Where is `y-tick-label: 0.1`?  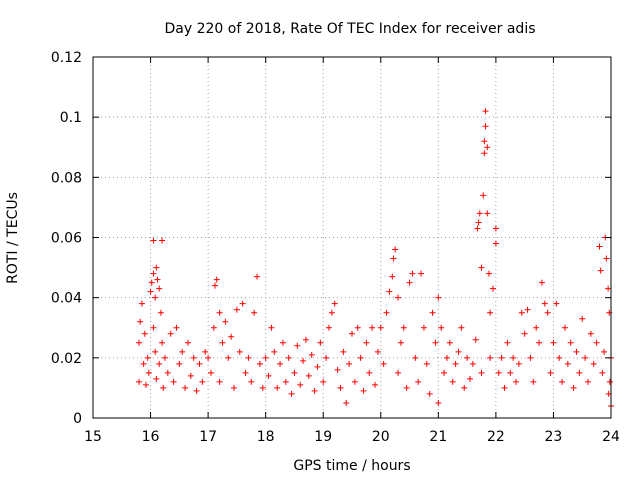 y-tick-label: 0.1 is located at coordinates (71, 118).